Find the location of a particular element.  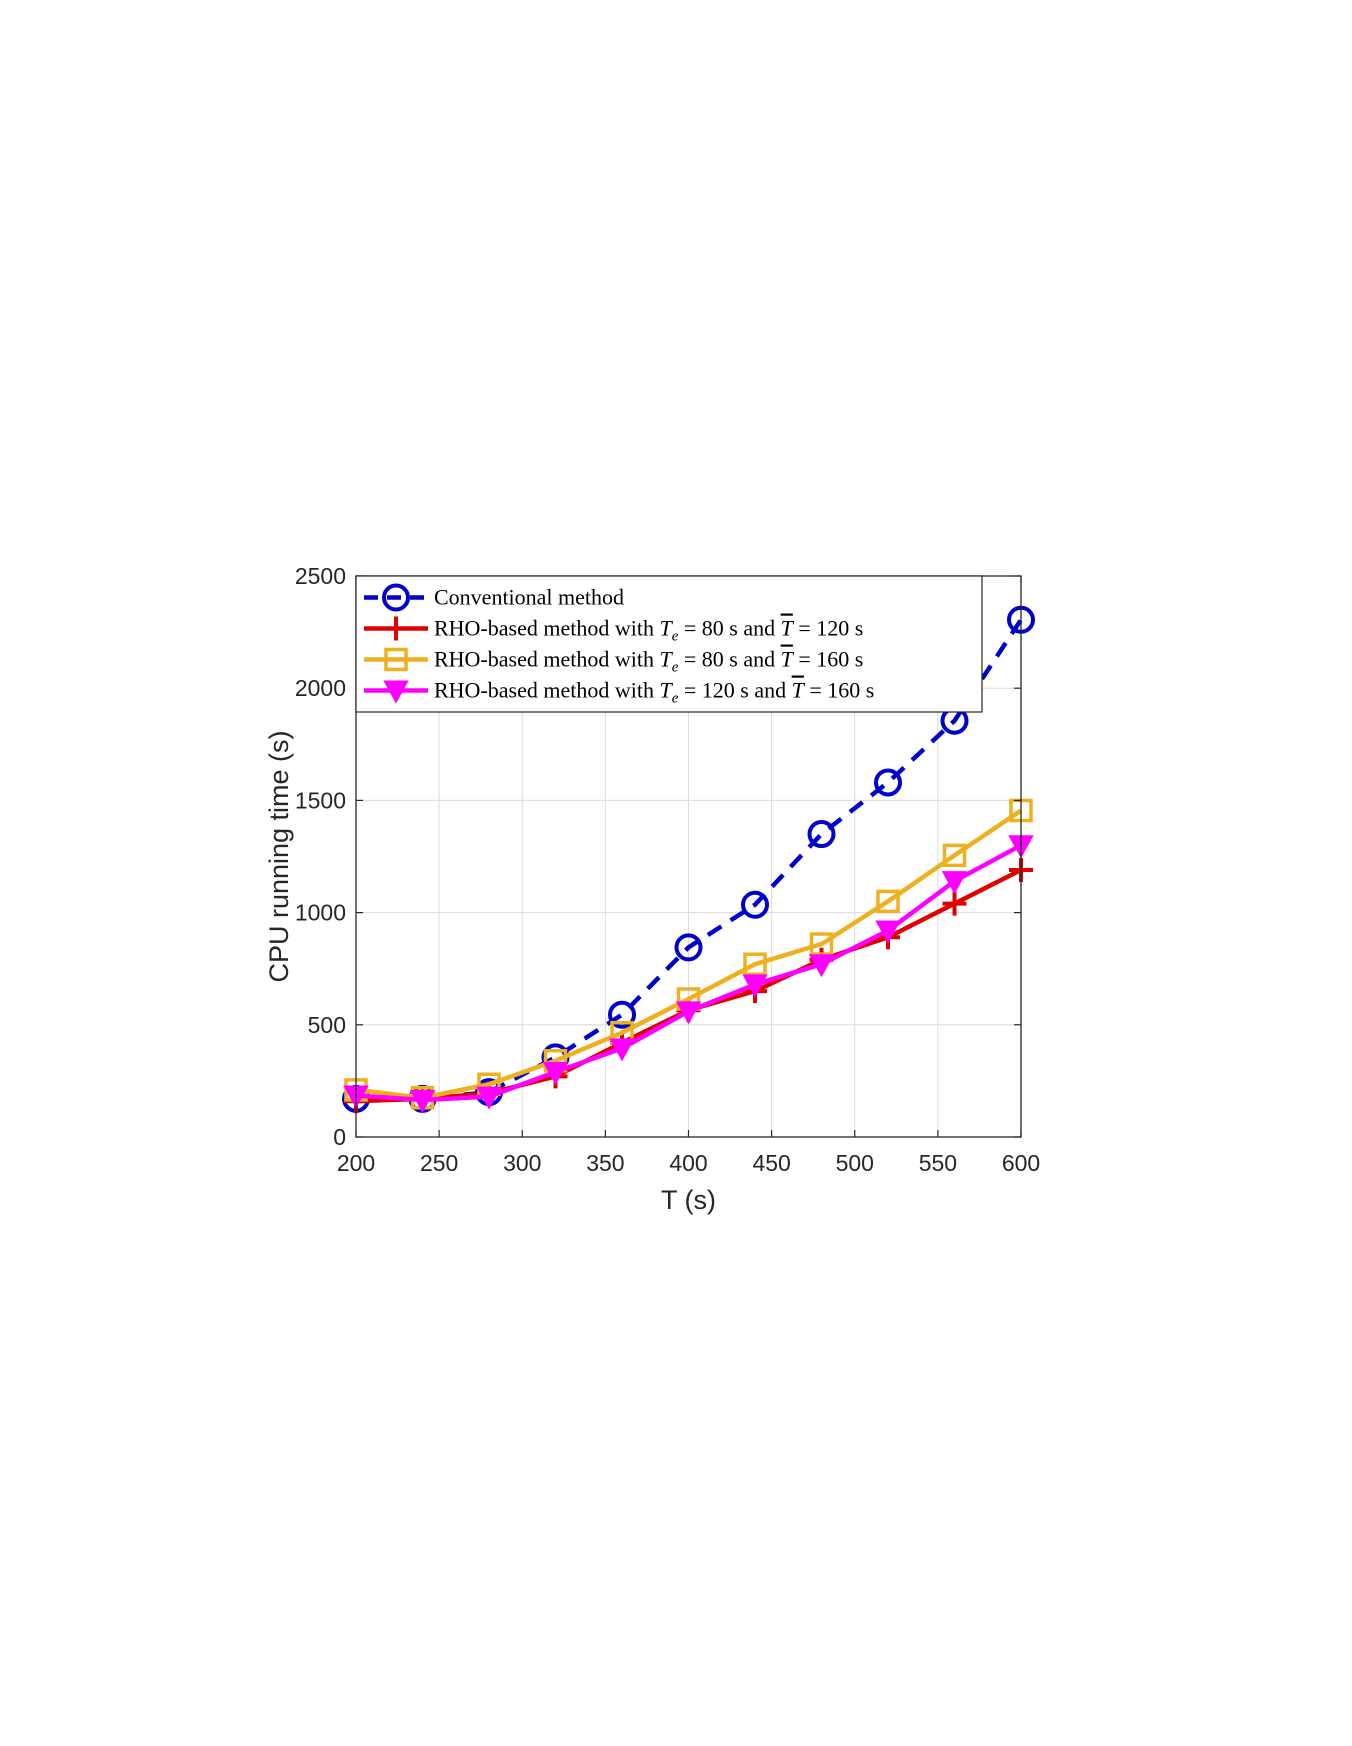

series-line is located at coordinates (689, 954).